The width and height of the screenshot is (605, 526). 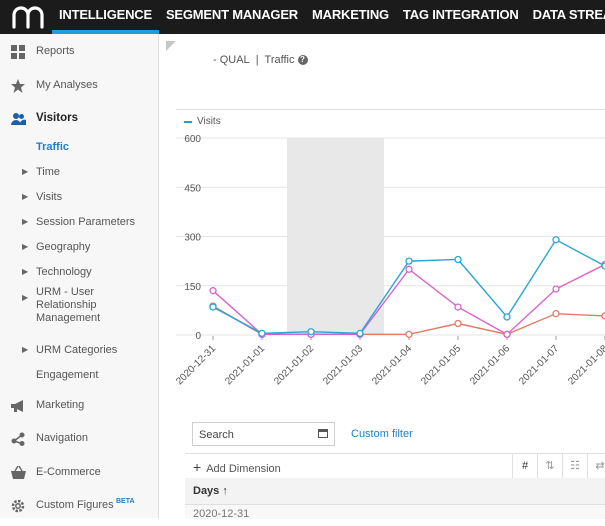 I want to click on sidebar-item-label: Custom Figures, so click(x=75, y=505).